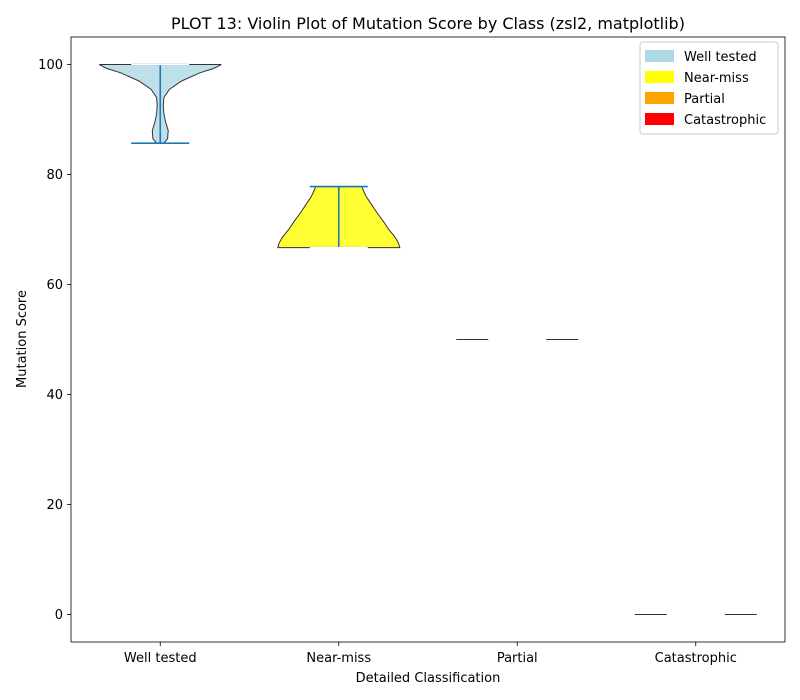 This screenshot has height=700, width=800. Describe the element at coordinates (725, 120) in the screenshot. I see `legend-label: Catastrophic` at that location.